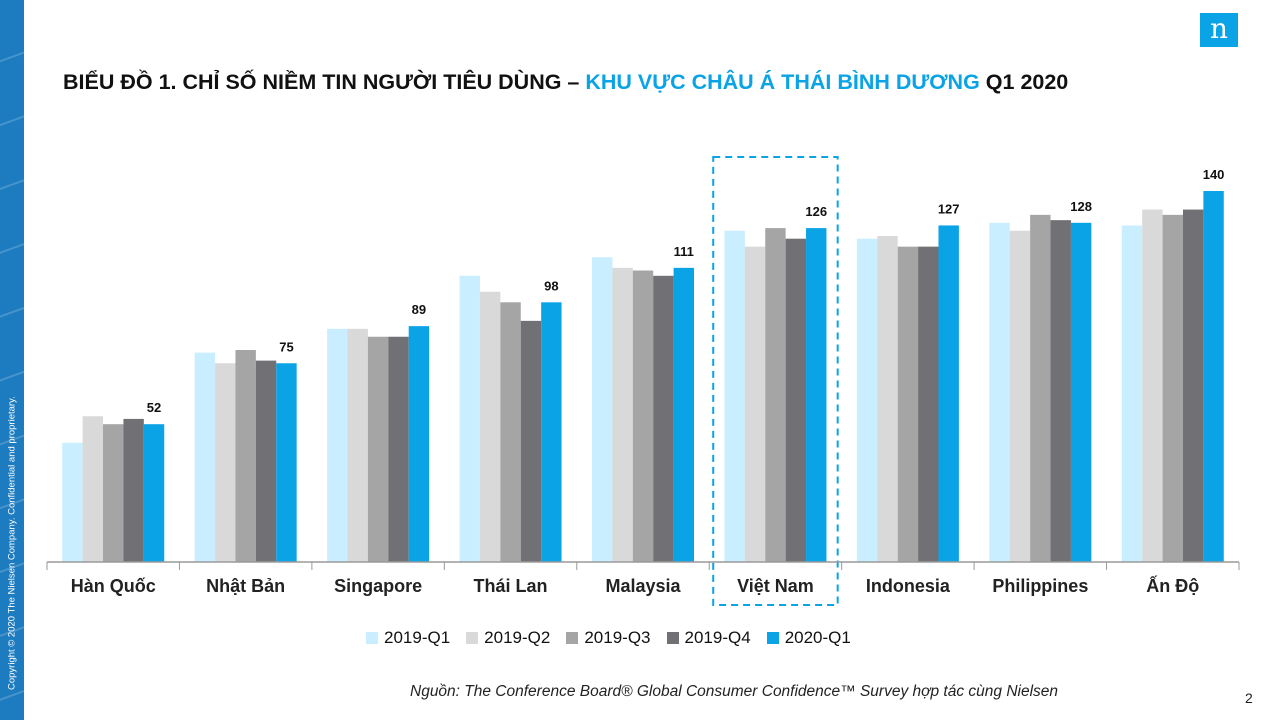 Image resolution: width=1280 pixels, height=720 pixels. I want to click on x-tick-label: Việt Nam, so click(775, 586).